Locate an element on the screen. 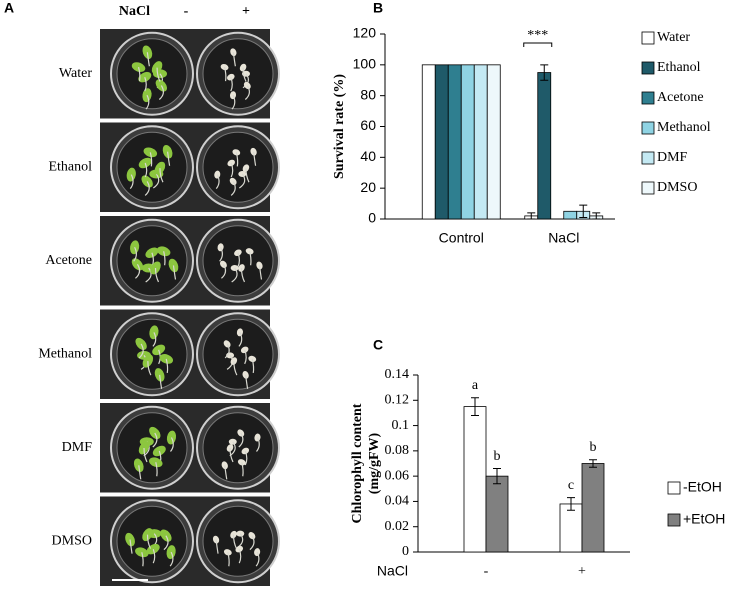 This screenshot has width=743, height=605. row-label: DMF is located at coordinates (77, 447).